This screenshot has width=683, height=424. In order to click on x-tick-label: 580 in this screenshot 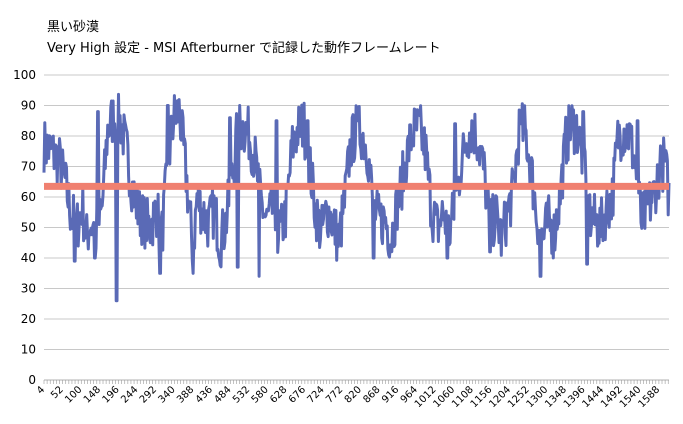, I will do `click(260, 394)`.